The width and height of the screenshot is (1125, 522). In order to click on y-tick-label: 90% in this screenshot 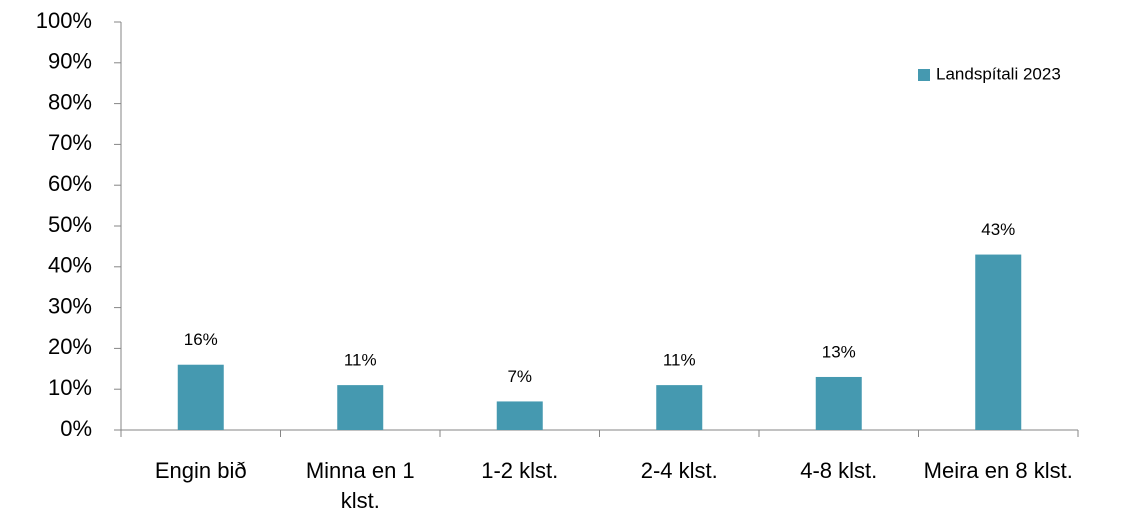, I will do `click(70, 61)`.